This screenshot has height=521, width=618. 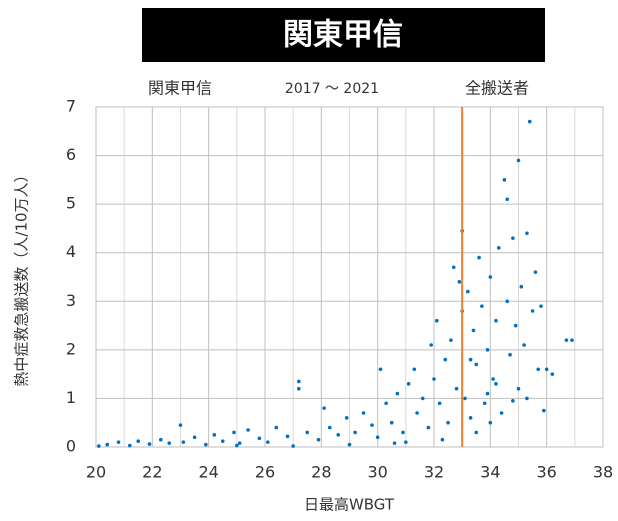 What do you see at coordinates (603, 472) in the screenshot?
I see `x-tick-label: 38` at bounding box center [603, 472].